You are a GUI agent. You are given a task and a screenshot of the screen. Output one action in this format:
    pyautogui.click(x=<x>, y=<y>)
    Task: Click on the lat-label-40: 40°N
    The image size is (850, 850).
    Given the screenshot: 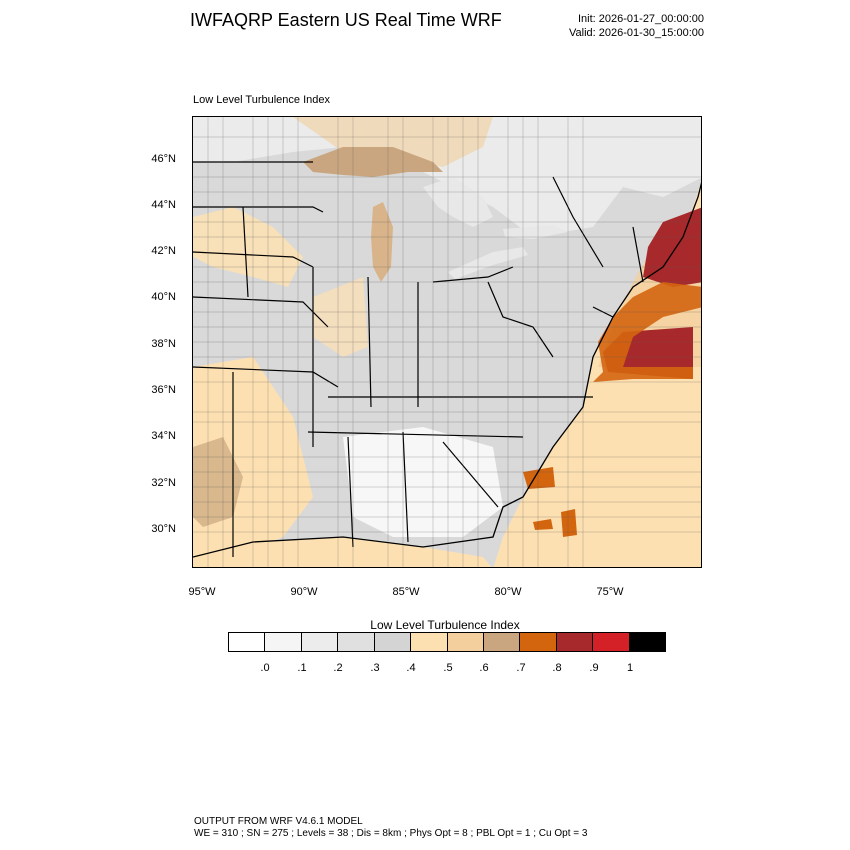 What is the action you would take?
    pyautogui.click(x=163, y=297)
    